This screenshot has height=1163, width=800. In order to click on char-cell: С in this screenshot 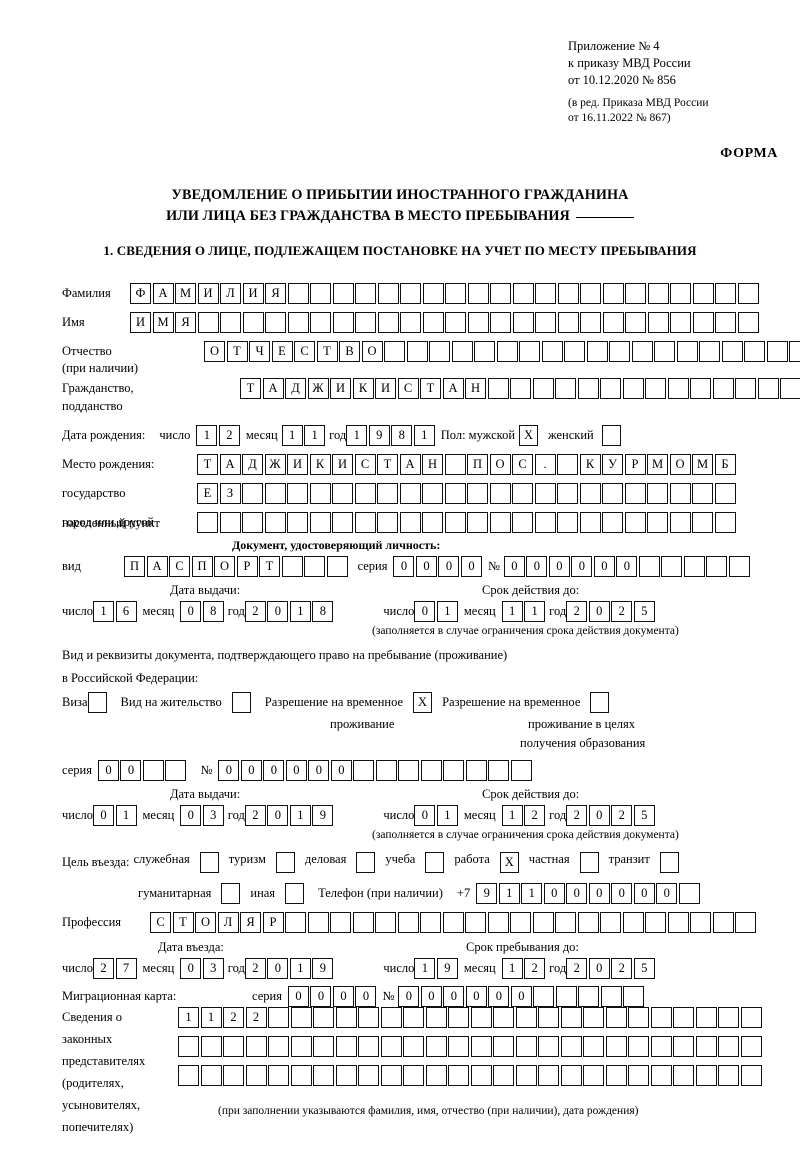, I will do `click(365, 464)`.